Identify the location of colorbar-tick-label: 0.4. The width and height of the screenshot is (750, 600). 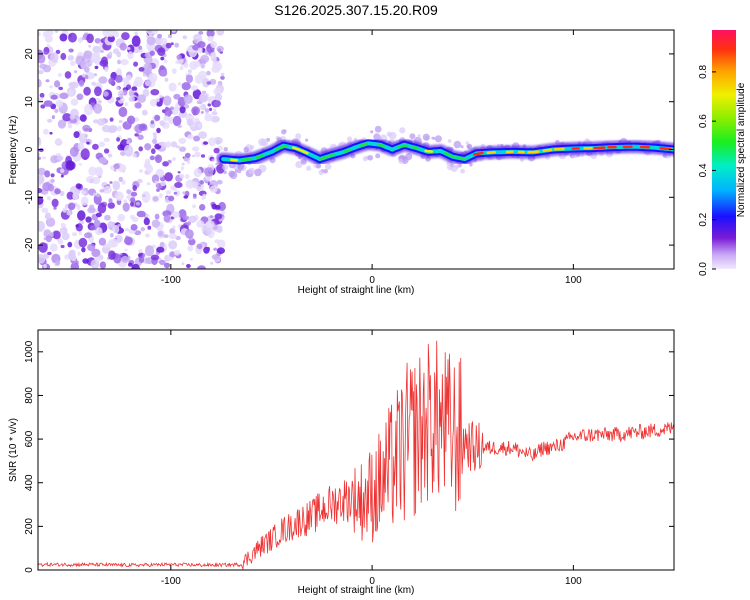
(703, 170).